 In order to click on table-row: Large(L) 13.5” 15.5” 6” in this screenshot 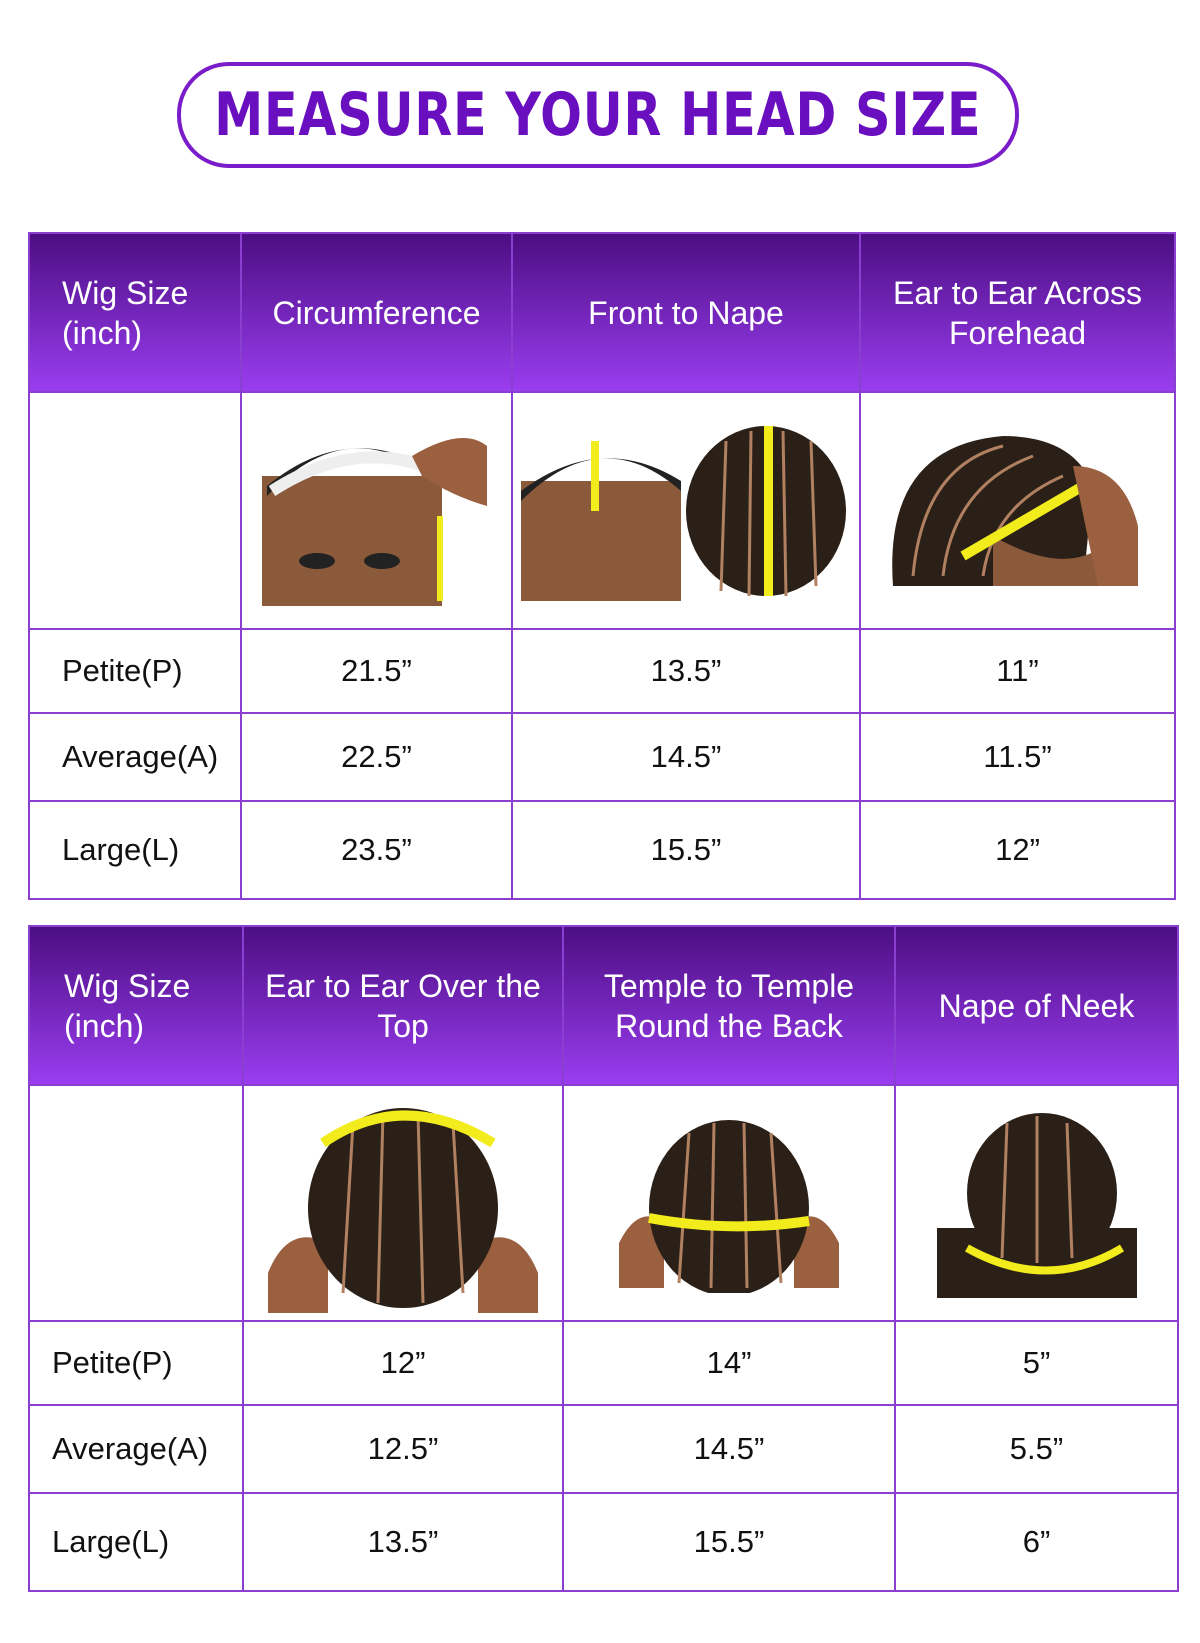, I will do `click(603, 1542)`.